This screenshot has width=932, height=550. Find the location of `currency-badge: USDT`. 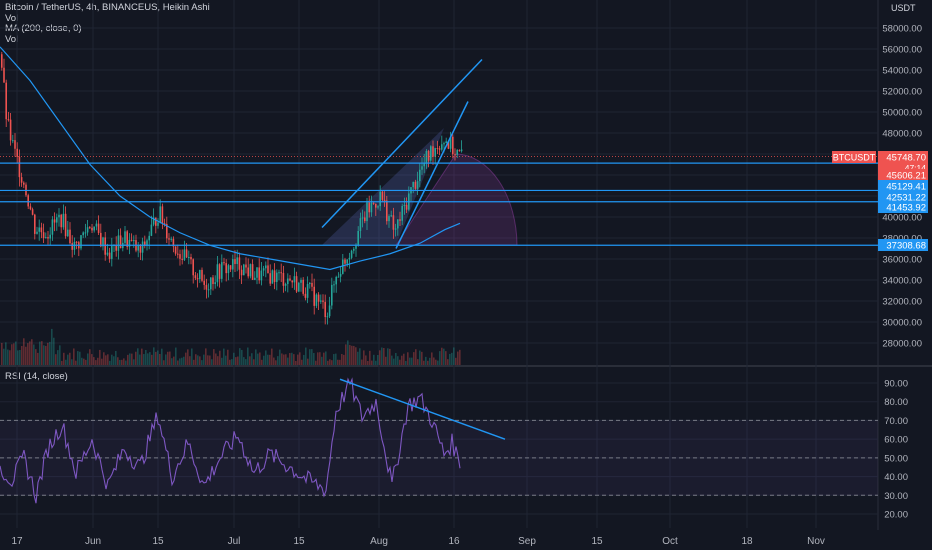

currency-badge: USDT is located at coordinates (903, 8).